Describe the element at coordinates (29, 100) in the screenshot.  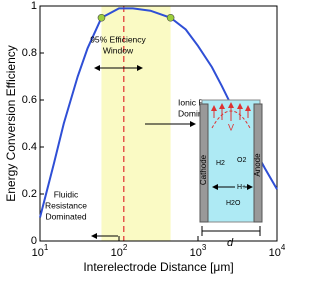
I see `y-tick-label: 0.6` at that location.